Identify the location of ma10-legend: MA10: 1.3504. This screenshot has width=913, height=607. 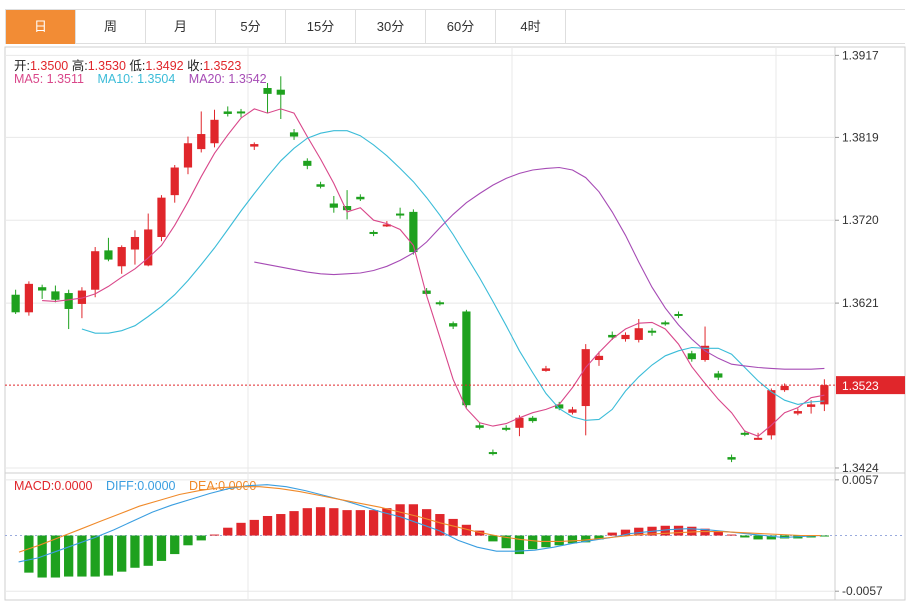
(136, 79).